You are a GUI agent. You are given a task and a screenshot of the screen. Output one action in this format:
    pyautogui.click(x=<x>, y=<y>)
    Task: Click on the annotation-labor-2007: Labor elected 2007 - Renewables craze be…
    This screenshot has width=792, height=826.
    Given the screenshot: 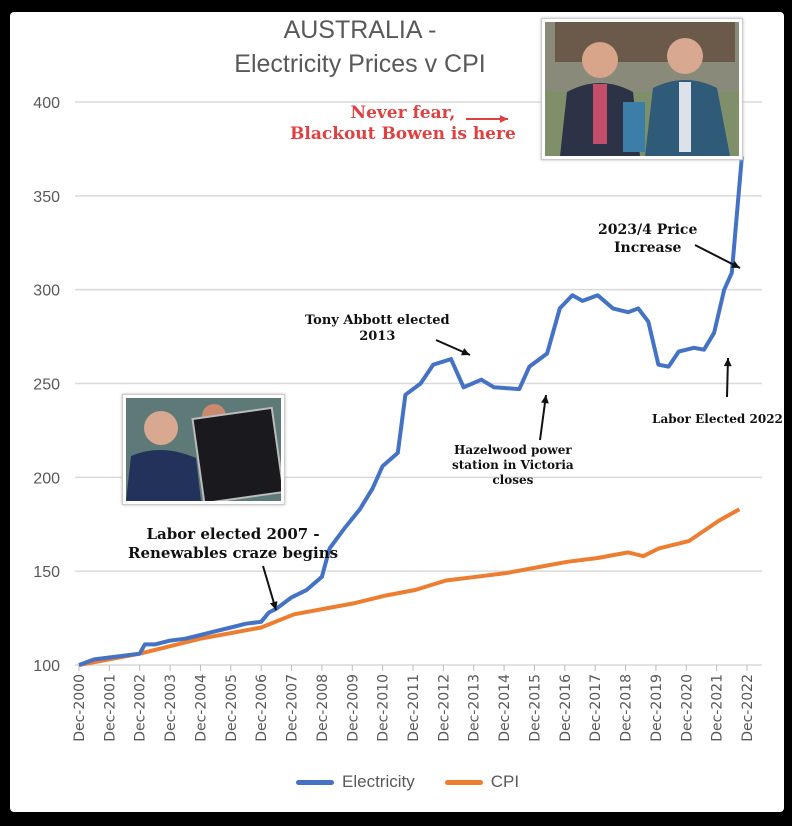 What is the action you would take?
    pyautogui.click(x=233, y=544)
    